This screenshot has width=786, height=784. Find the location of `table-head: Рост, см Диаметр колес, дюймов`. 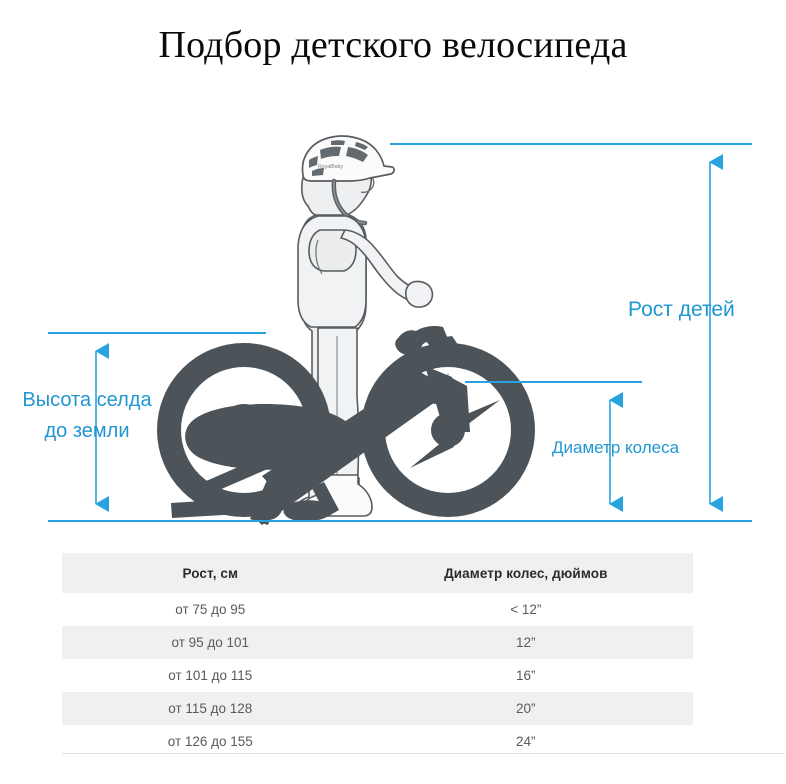

table-head: Рост, см Диаметр колес, дюймов is located at coordinates (377, 573).